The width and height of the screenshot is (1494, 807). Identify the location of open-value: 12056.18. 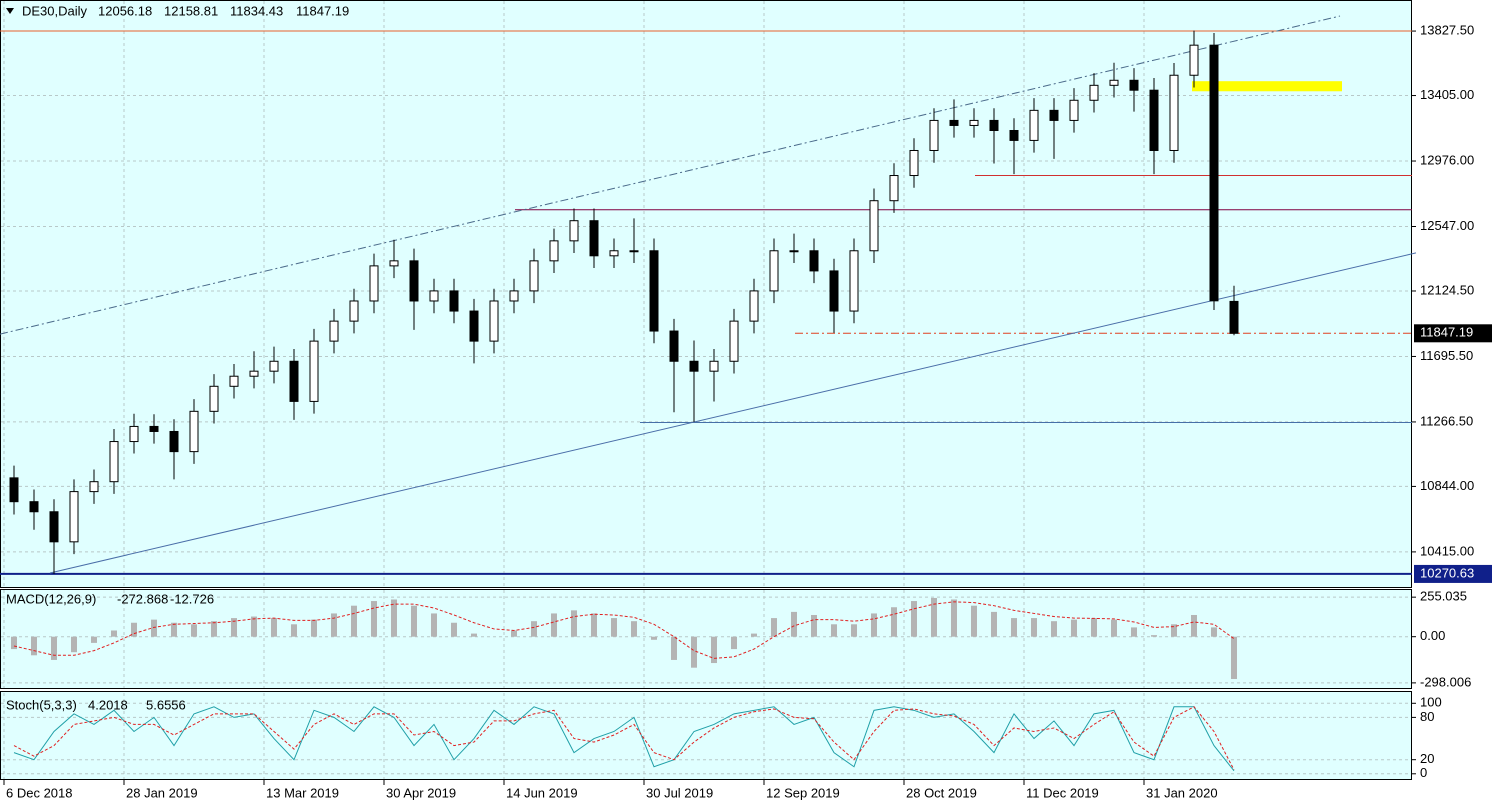
(125, 10).